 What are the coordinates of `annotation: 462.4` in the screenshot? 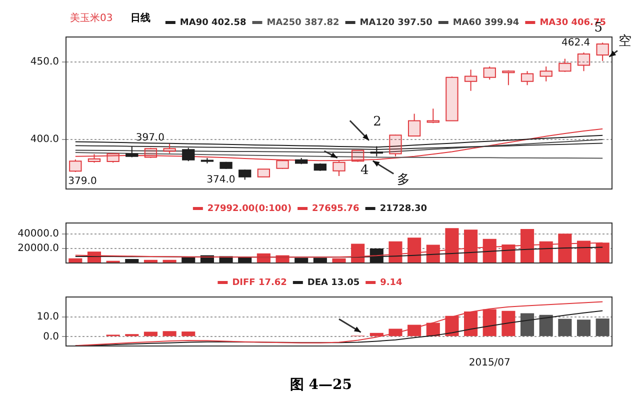 It's located at (576, 43).